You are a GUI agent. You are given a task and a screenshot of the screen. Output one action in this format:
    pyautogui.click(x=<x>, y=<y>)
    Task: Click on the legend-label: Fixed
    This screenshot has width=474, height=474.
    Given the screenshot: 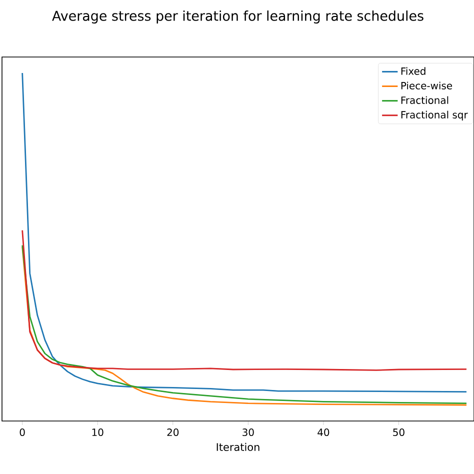 What is the action you would take?
    pyautogui.click(x=413, y=71)
    